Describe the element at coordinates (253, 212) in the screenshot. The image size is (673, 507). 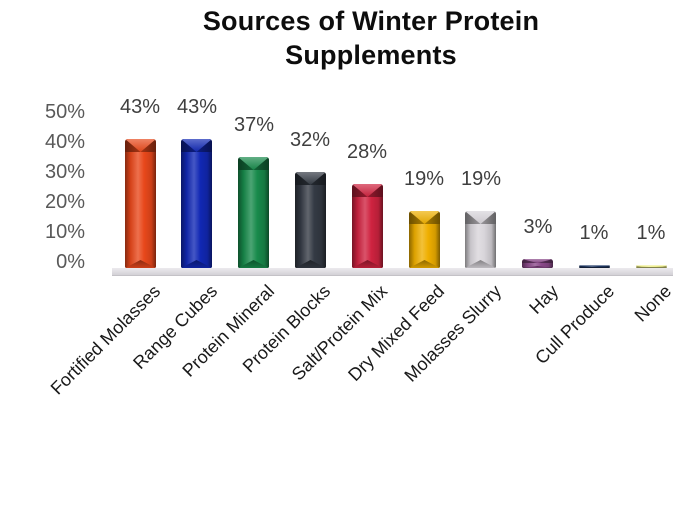
I see `bar-protein-mineral` at that location.